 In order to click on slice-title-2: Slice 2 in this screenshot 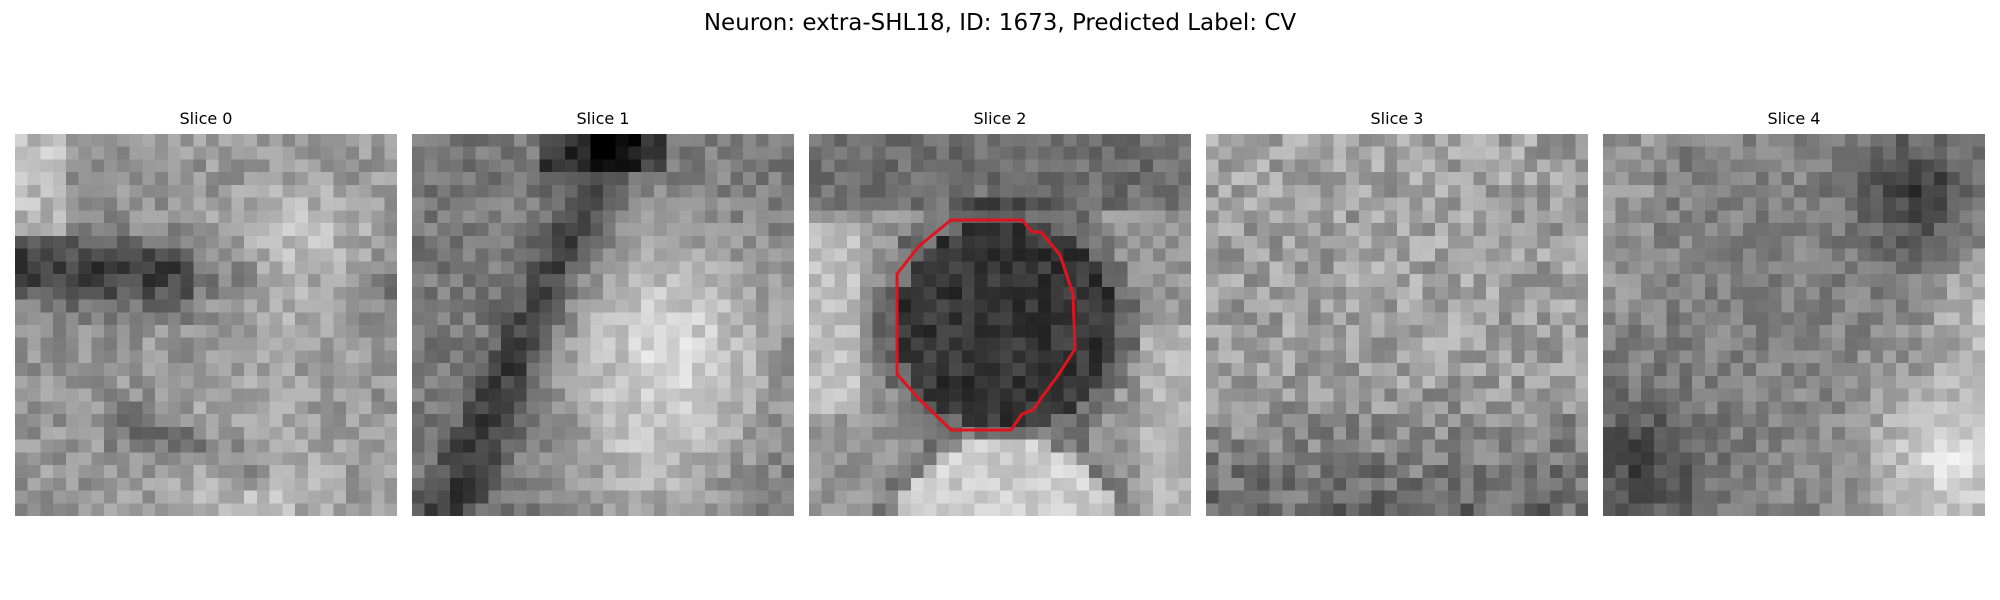, I will do `click(1000, 118)`.